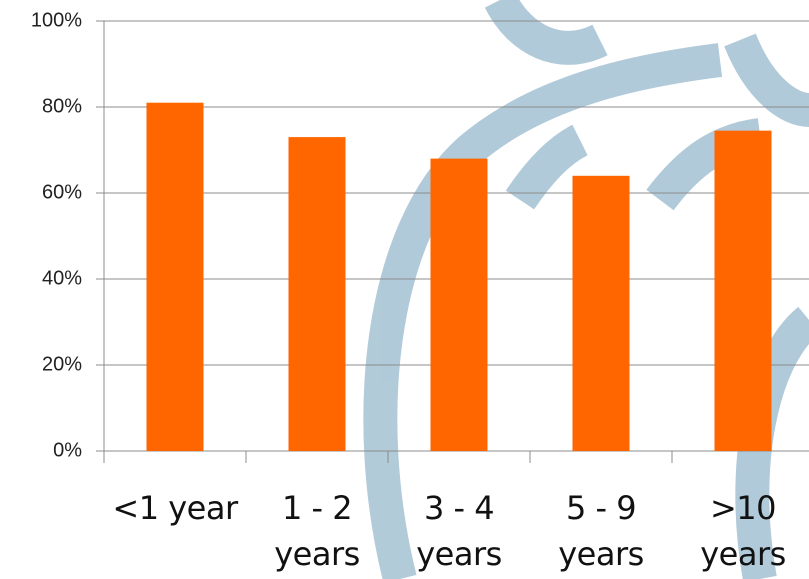 The width and height of the screenshot is (809, 579). Describe the element at coordinates (67, 450) in the screenshot. I see `y-tick-label: 0%` at that location.